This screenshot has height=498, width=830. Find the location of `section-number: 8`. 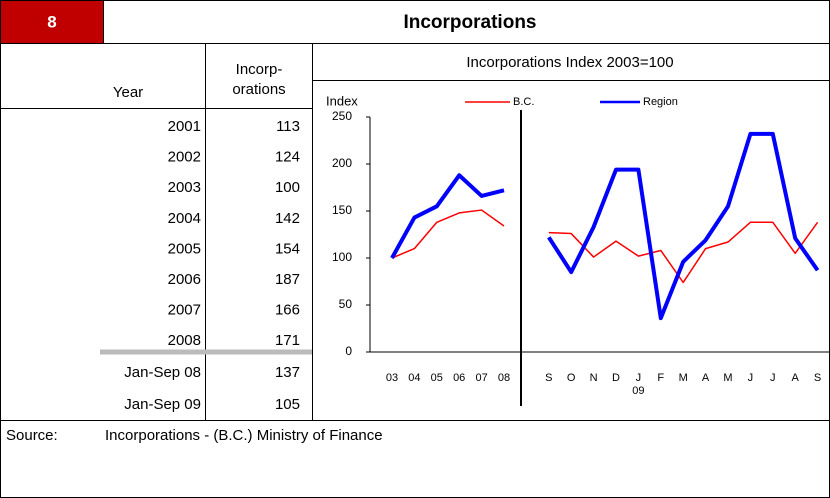

section-number: 8 is located at coordinates (51, 21).